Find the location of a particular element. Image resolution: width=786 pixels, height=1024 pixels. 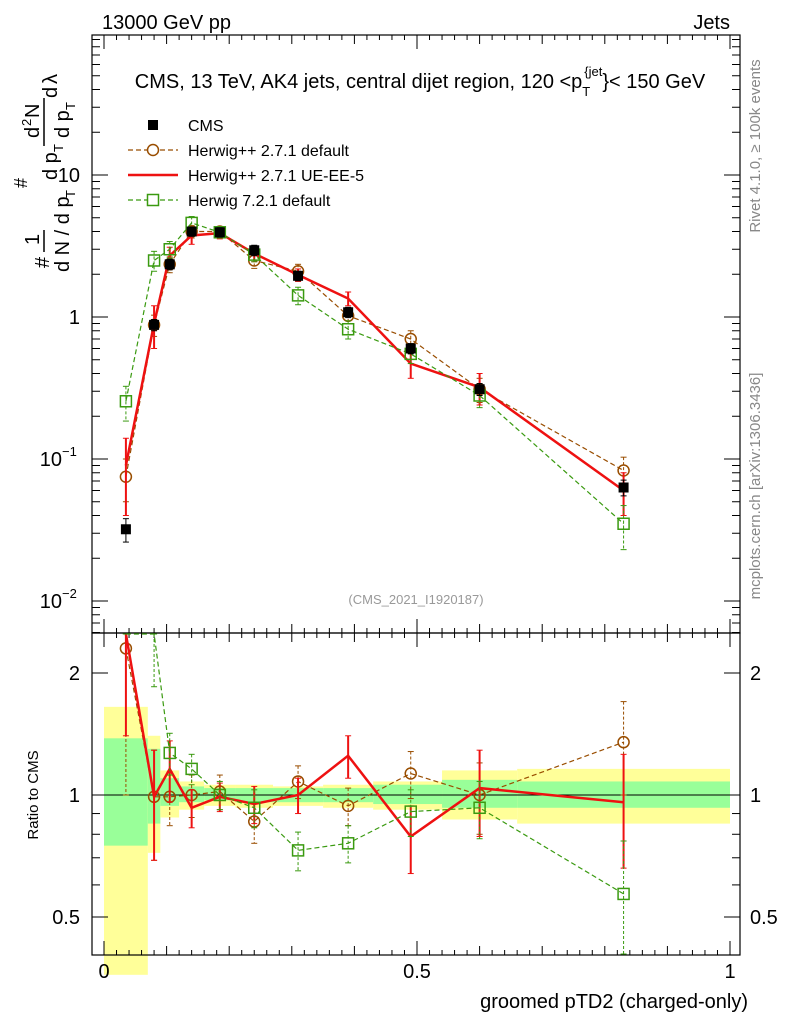

svg-text: N is located at coordinates (33, 111).